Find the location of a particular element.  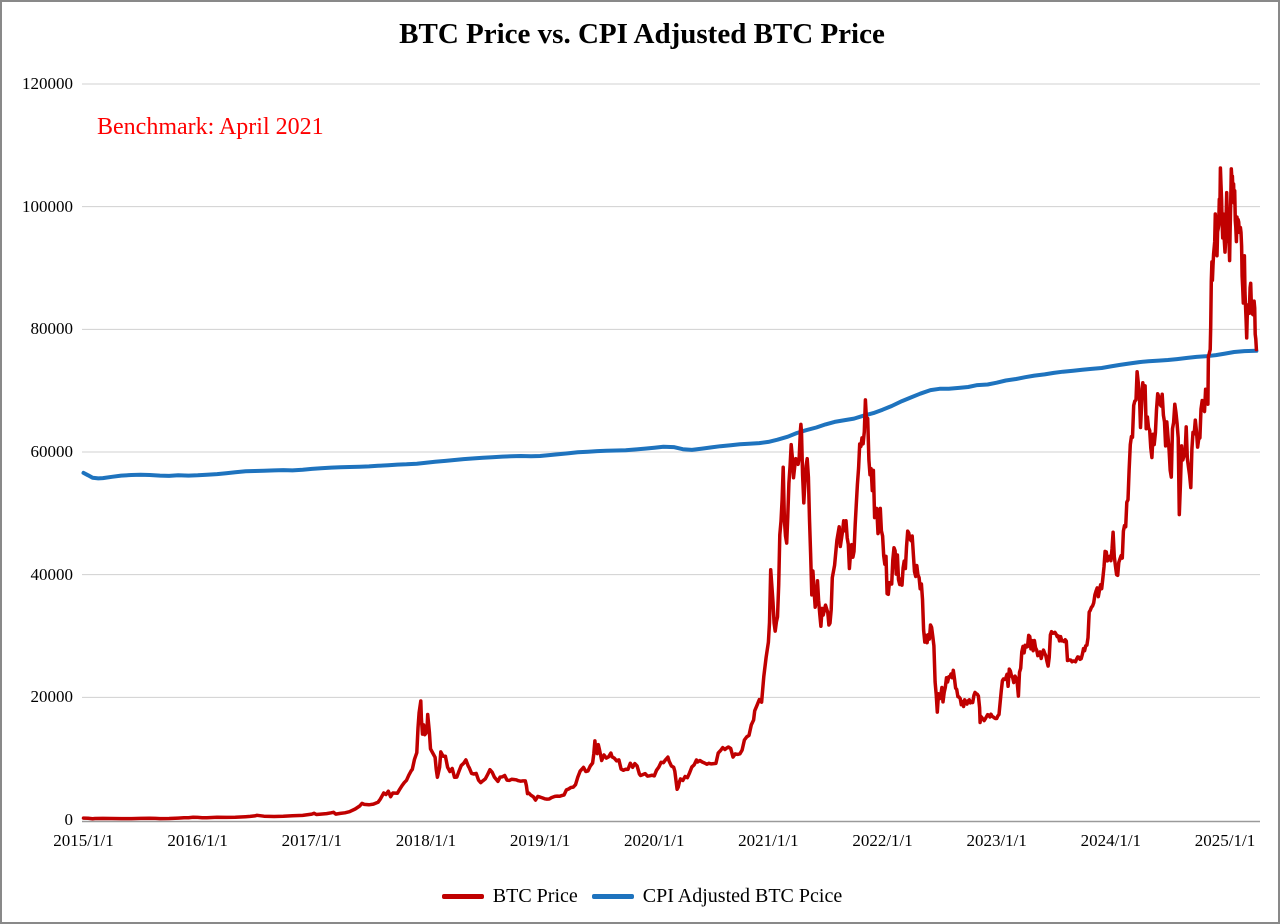

x-axis-tick-label: 2019/1/1 is located at coordinates (540, 840).